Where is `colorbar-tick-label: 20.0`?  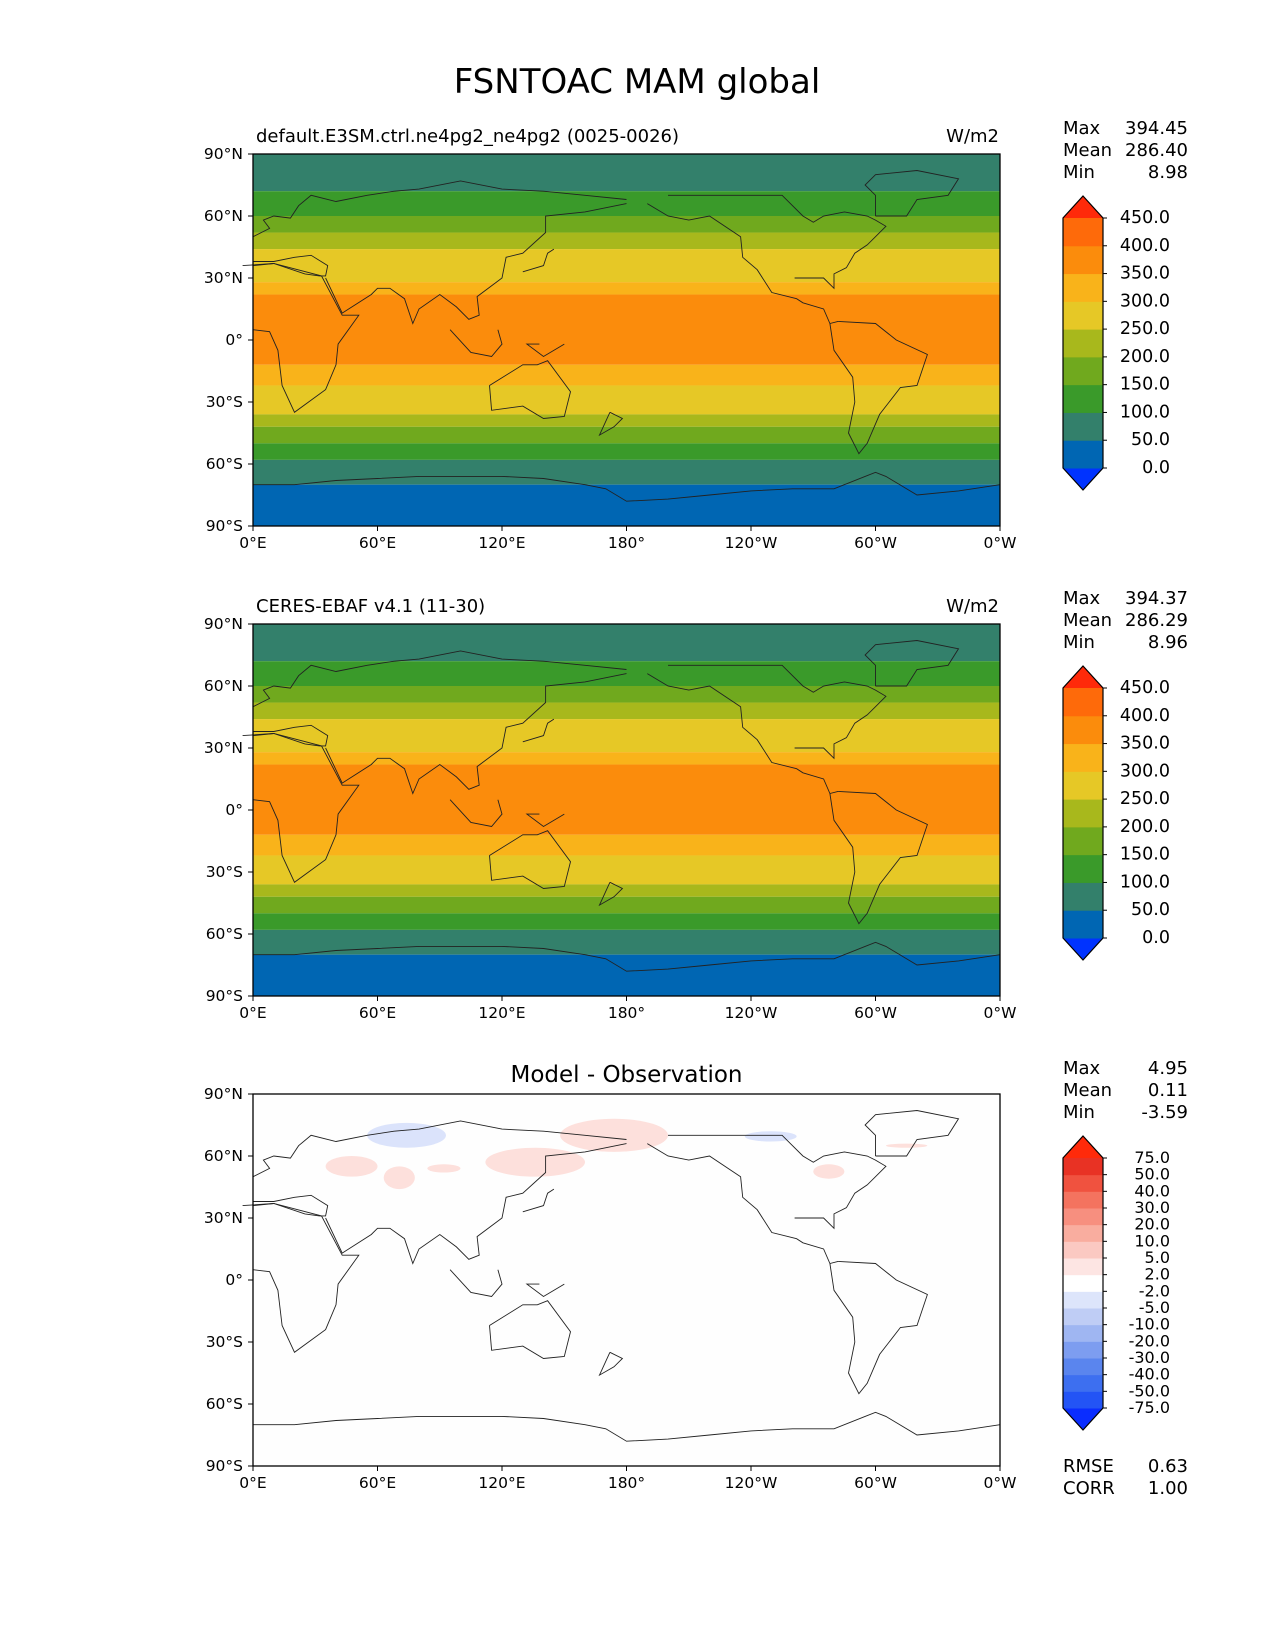
colorbar-tick-label: 20.0 is located at coordinates (1152, 1224).